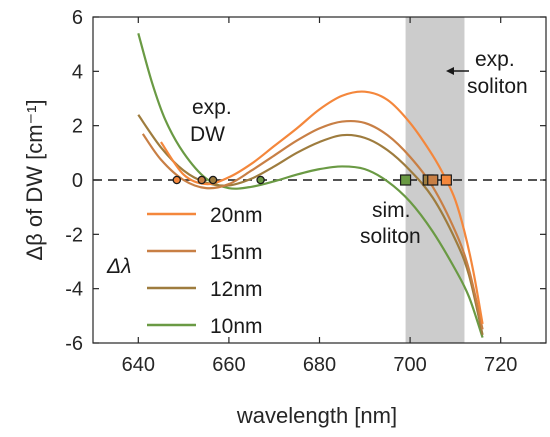 The height and width of the screenshot is (437, 550). Describe the element at coordinates (405, 180) in the screenshot. I see `soliton-marker-10nm` at that location.